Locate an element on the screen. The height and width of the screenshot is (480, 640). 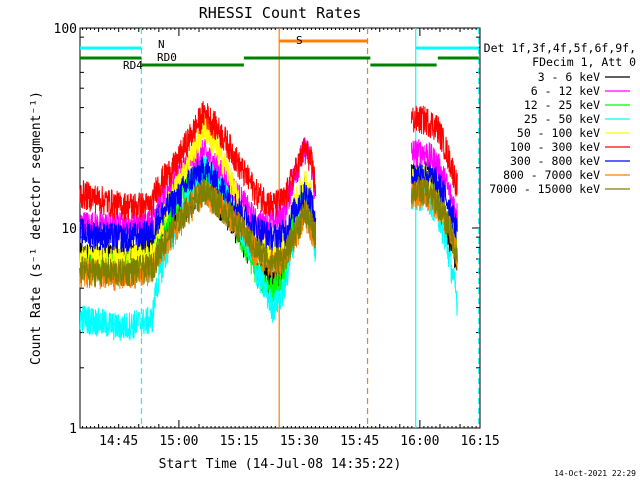
legend-header-1: Det 1f,3f,4f,5f,6f,9f, is located at coordinates (560, 48).